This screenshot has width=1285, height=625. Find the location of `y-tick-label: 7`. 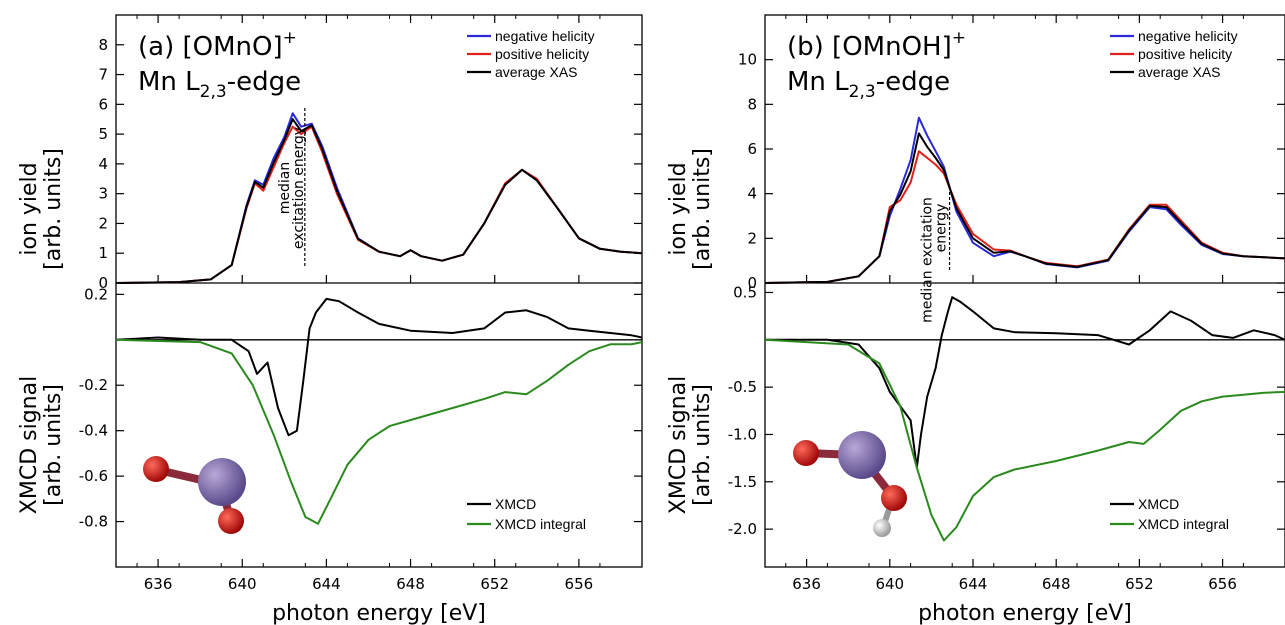

y-tick-label: 7 is located at coordinates (103, 75).